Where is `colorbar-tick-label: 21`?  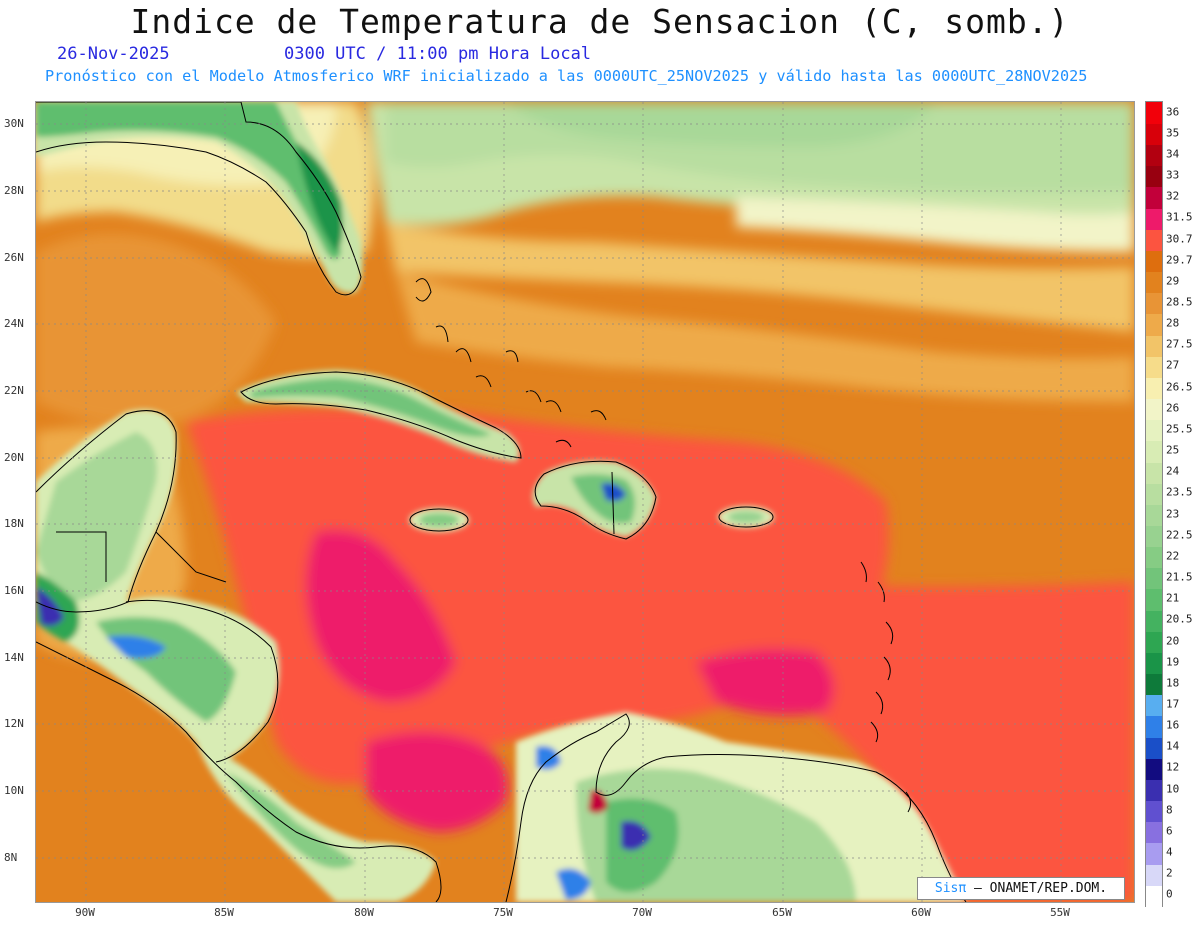
colorbar-tick-label: 21 is located at coordinates (1173, 598).